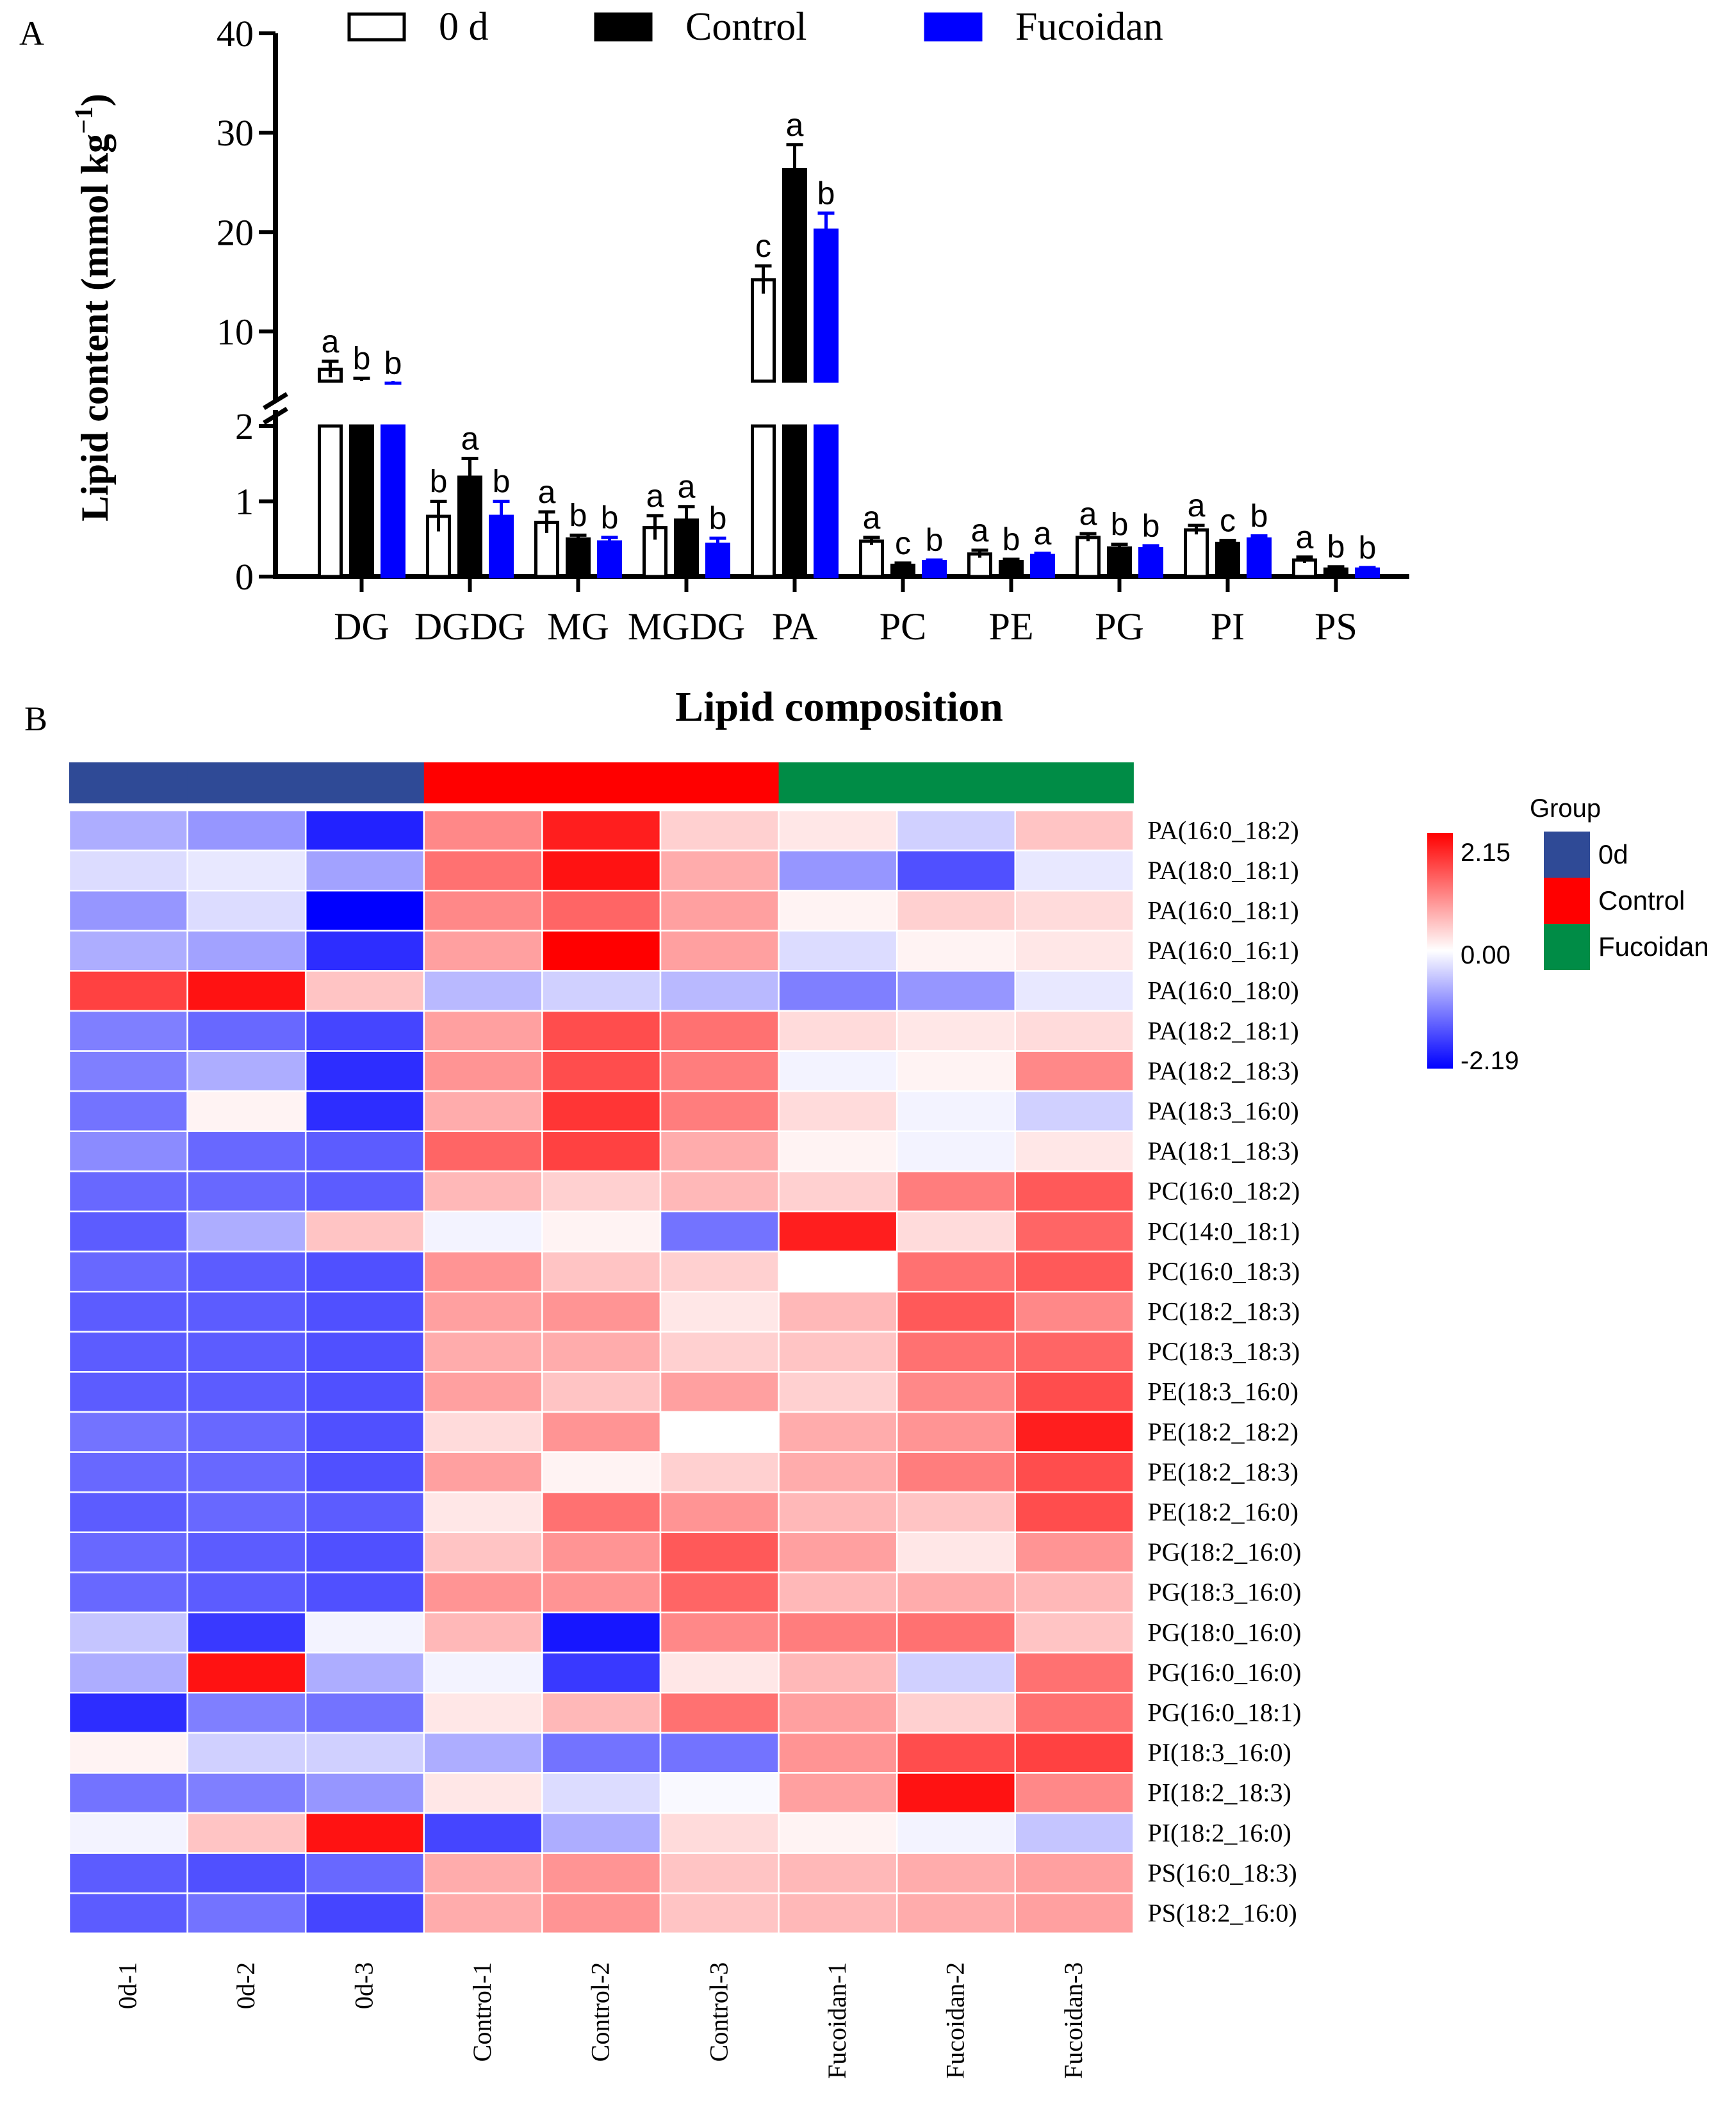 The width and height of the screenshot is (1736, 2109). I want to click on group-legend-label: Control, so click(1641, 900).